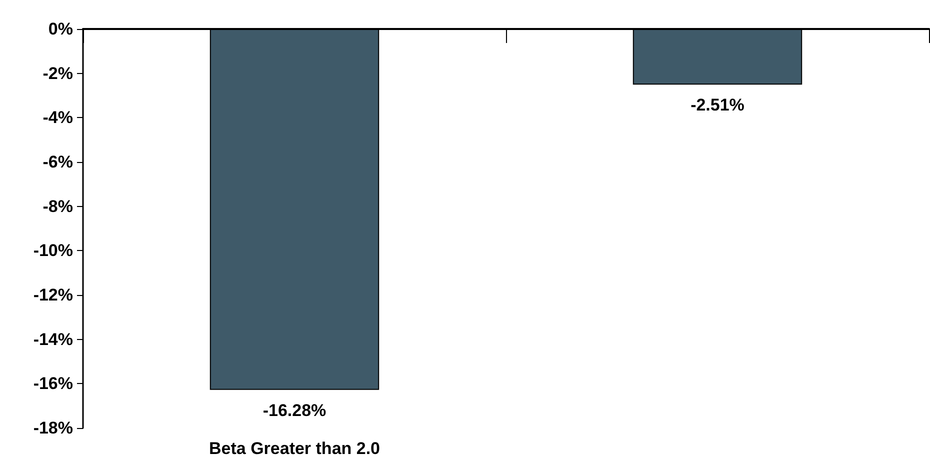  What do you see at coordinates (53, 250) in the screenshot?
I see `y-tick-label: -10%` at bounding box center [53, 250].